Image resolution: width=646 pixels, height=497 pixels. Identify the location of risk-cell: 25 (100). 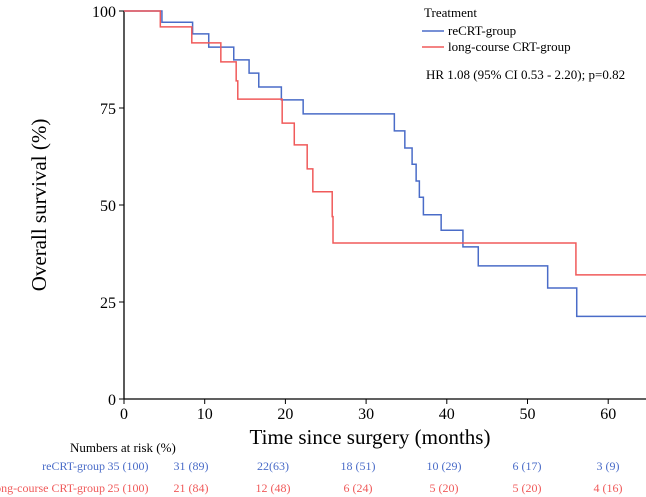
(128, 488).